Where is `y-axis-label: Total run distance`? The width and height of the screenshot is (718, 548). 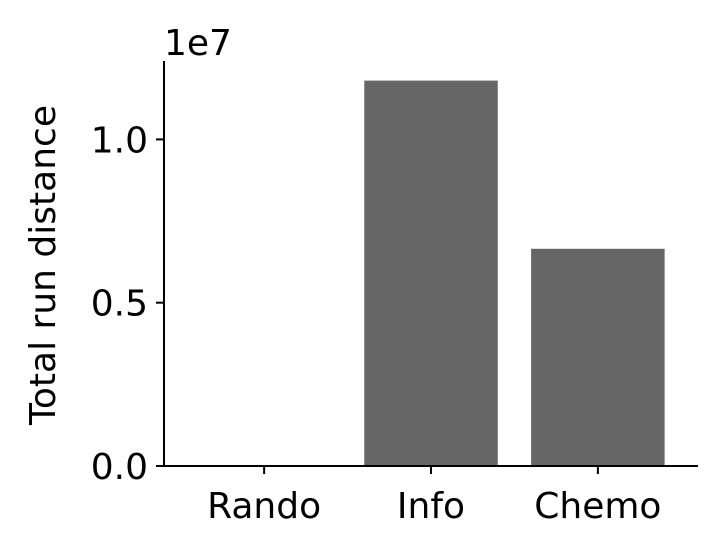 y-axis-label: Total run distance is located at coordinates (43, 265).